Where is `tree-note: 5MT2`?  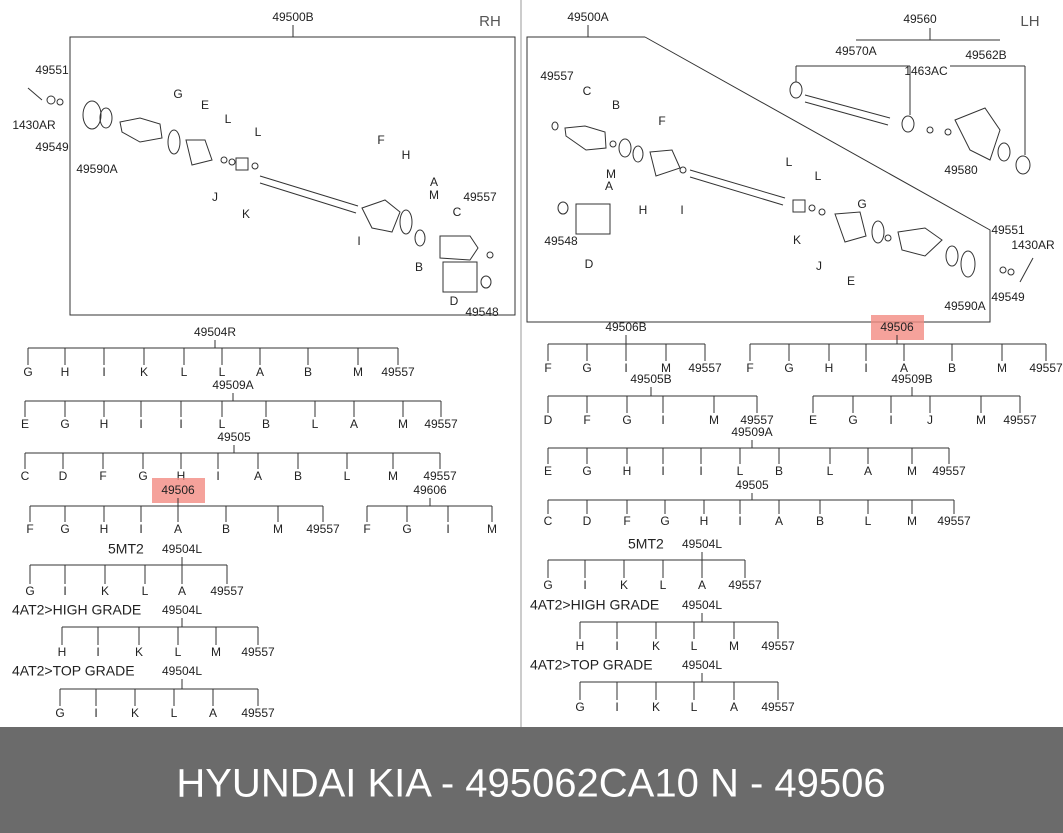
tree-note: 5MT2 is located at coordinates (126, 549).